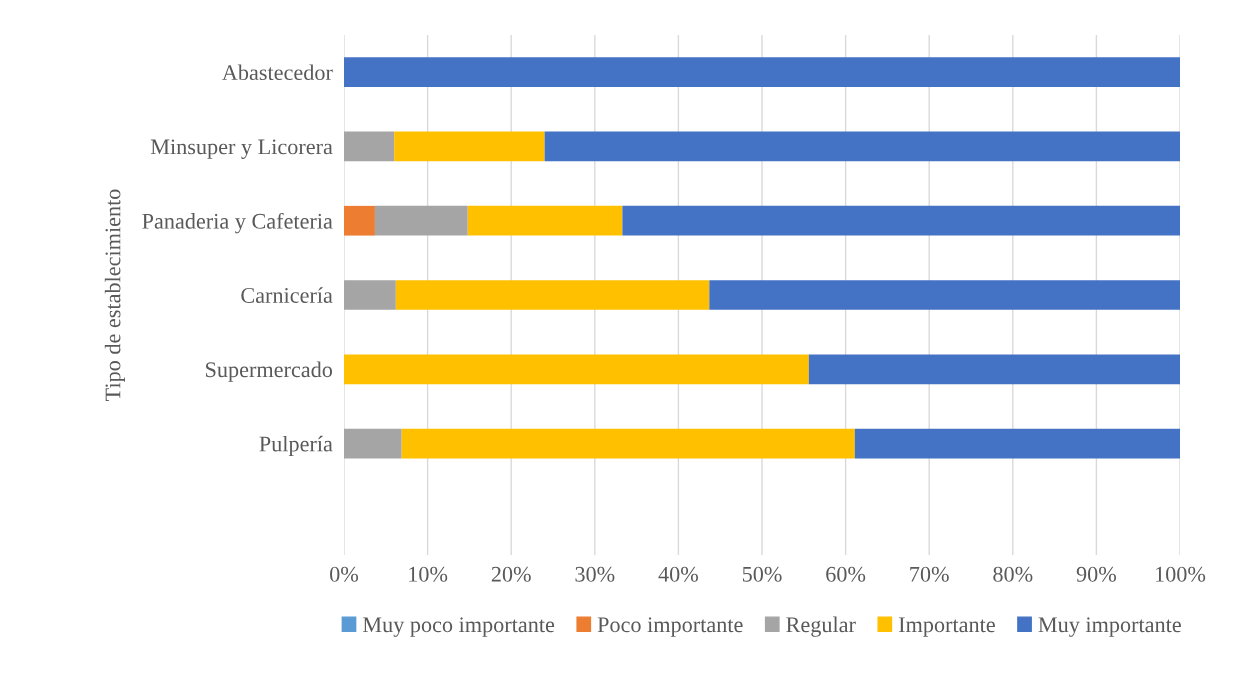 Image resolution: width=1238 pixels, height=679 pixels. I want to click on legend-label: Importante, so click(946, 627).